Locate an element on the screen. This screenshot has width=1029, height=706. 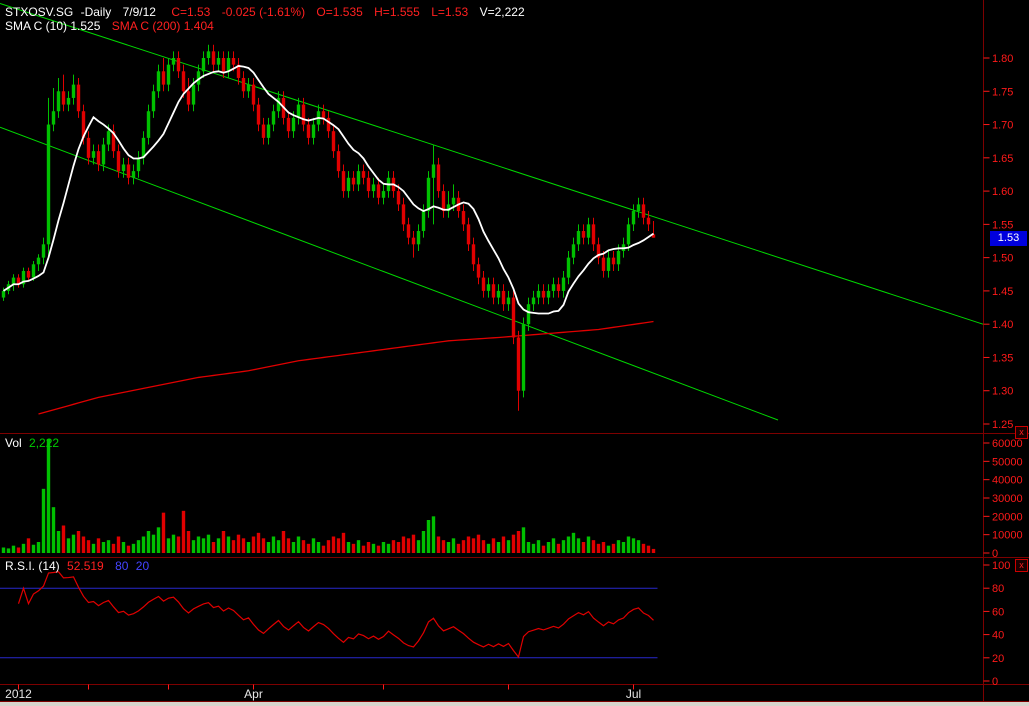
high-value: H=1.555 is located at coordinates (397, 12).